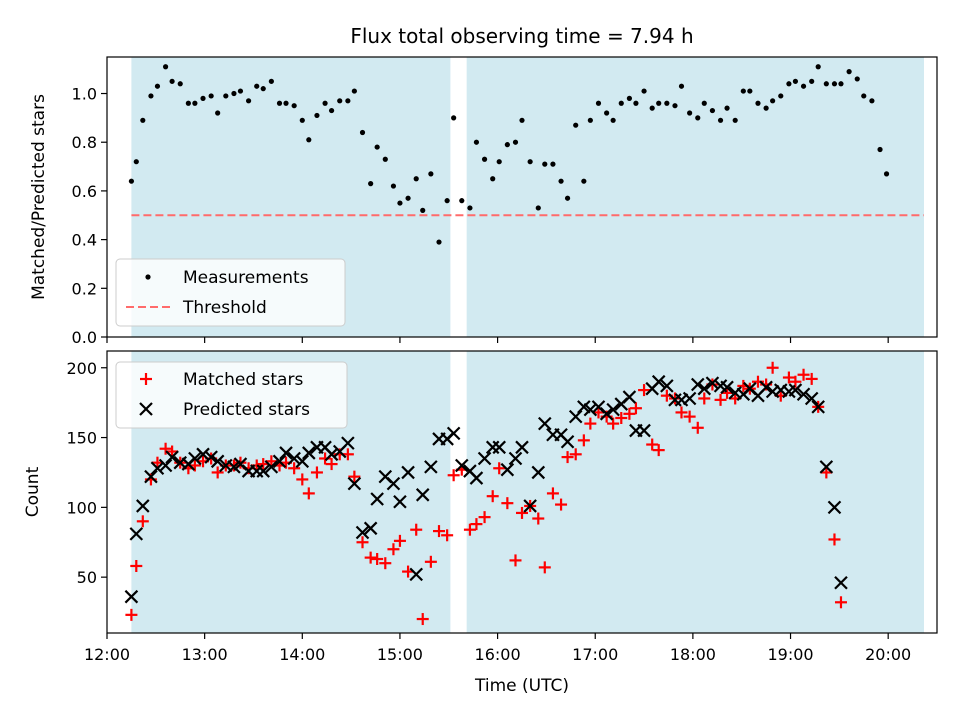 The height and width of the screenshot is (720, 960). I want to click on top-legend-box, so click(230, 292).